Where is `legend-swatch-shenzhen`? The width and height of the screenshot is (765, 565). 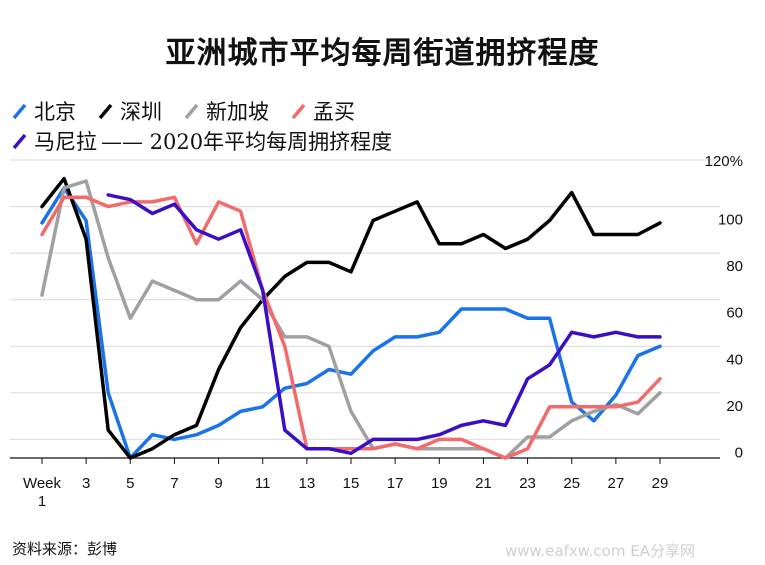
legend-swatch-shenzhen is located at coordinates (105, 111).